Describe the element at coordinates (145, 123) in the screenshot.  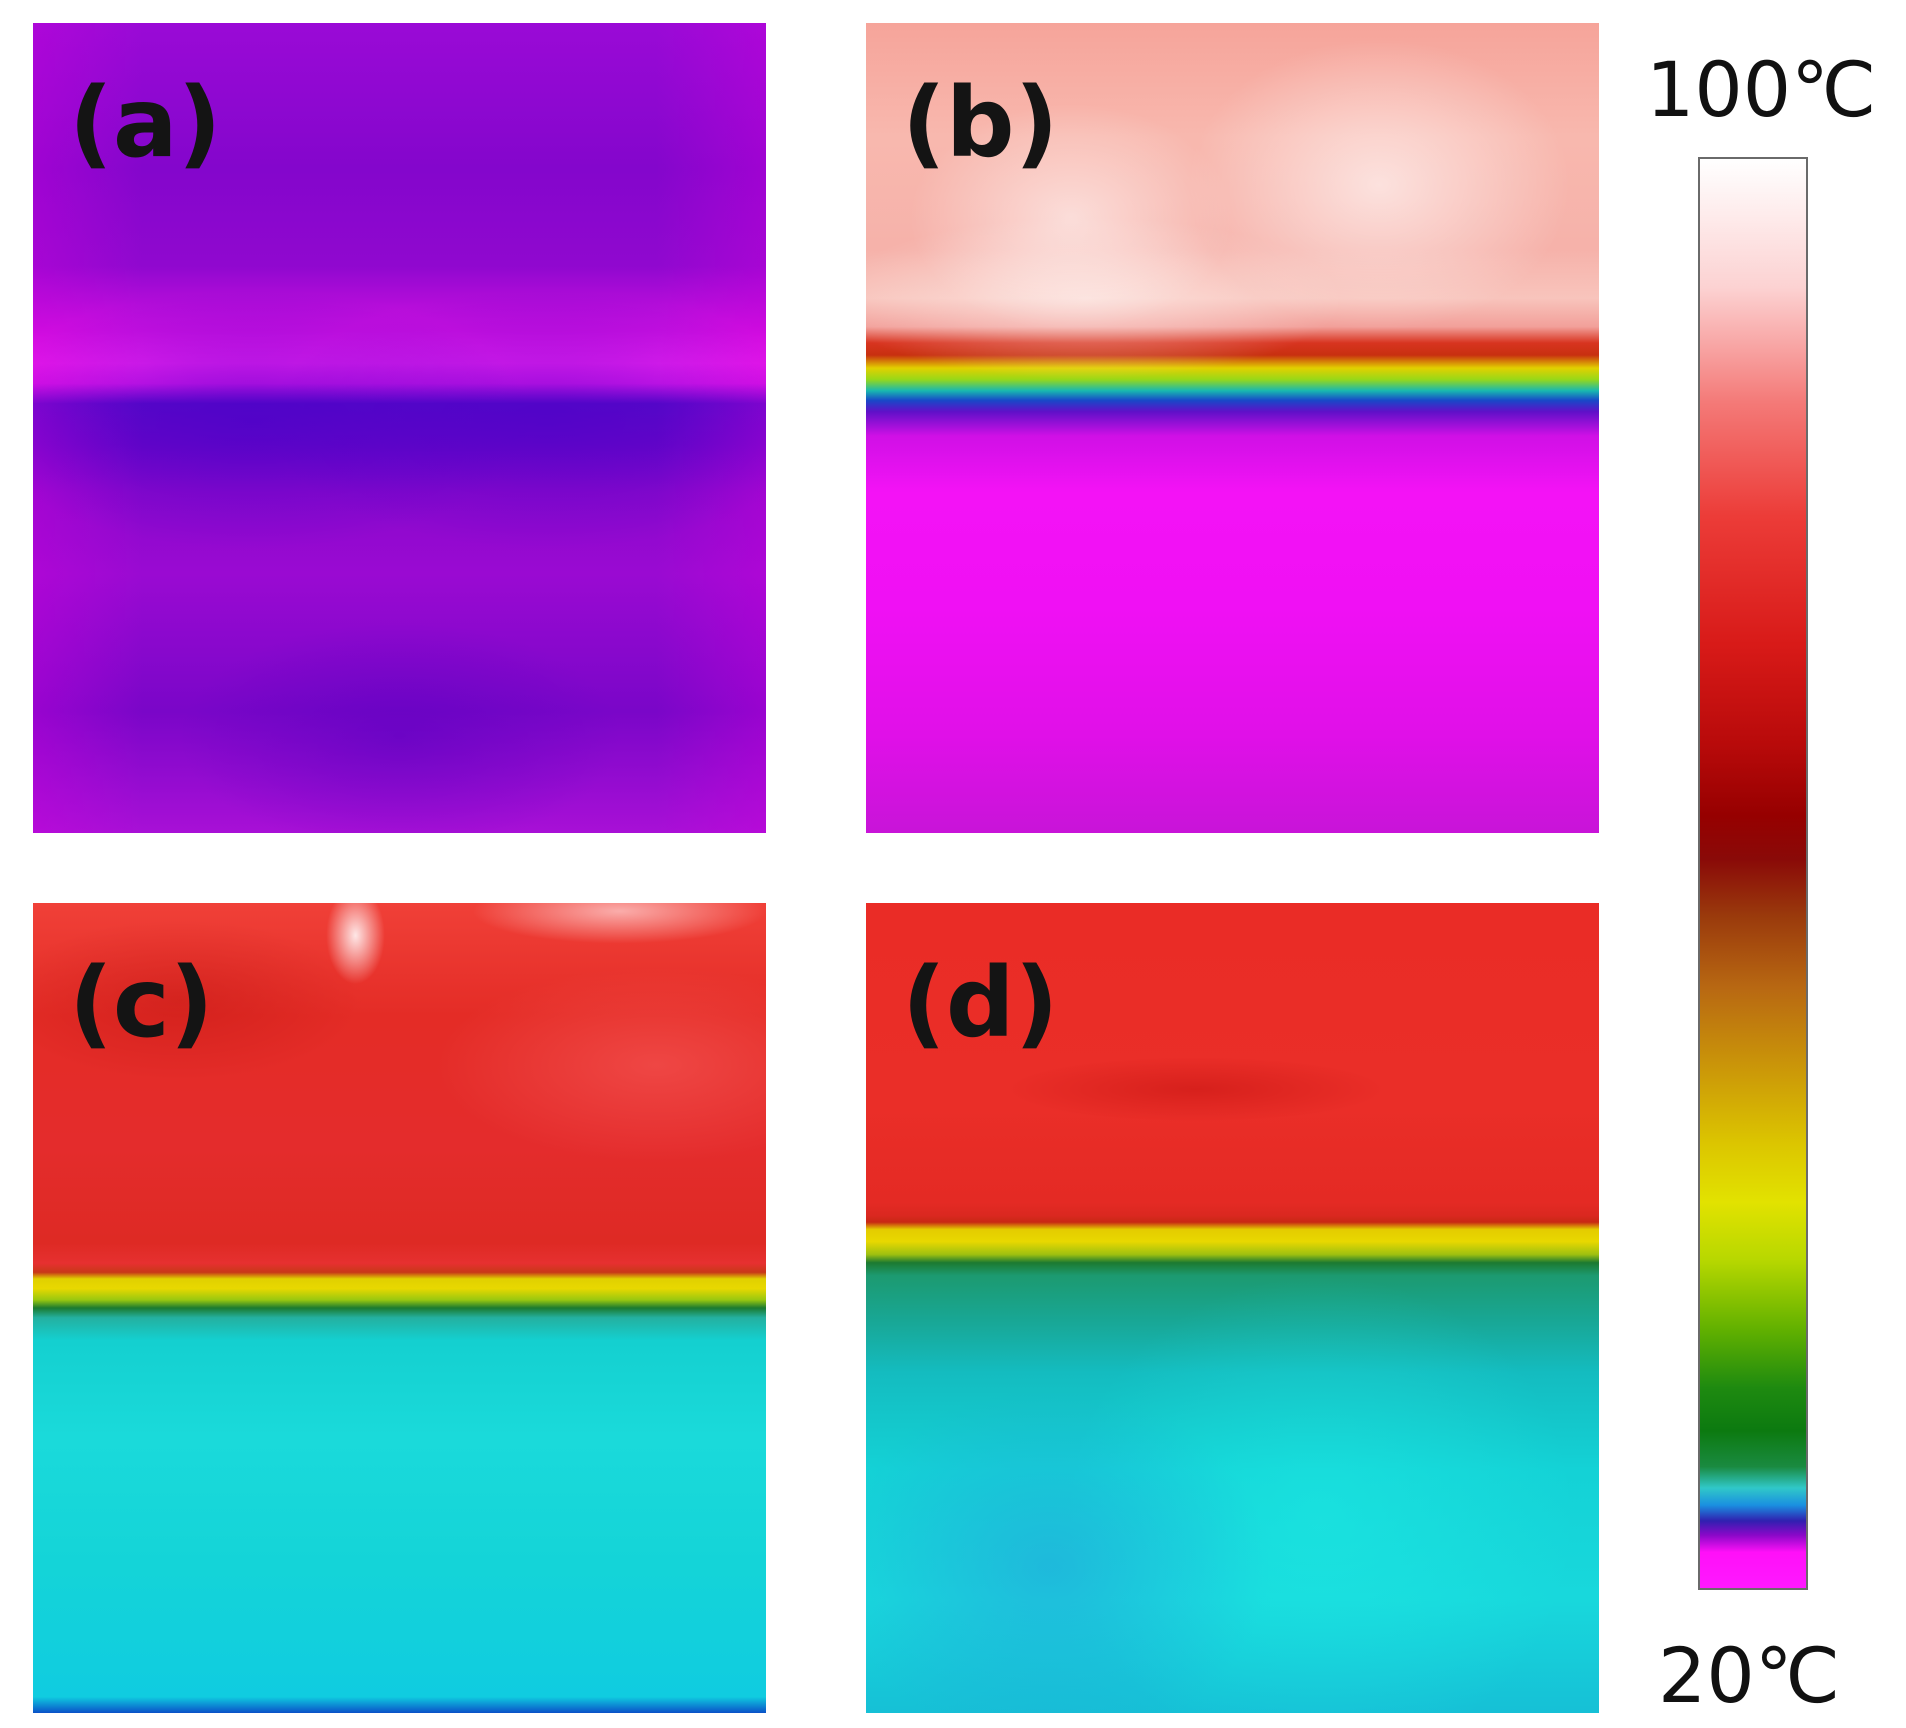
I see `panel-label-a: (a)` at that location.